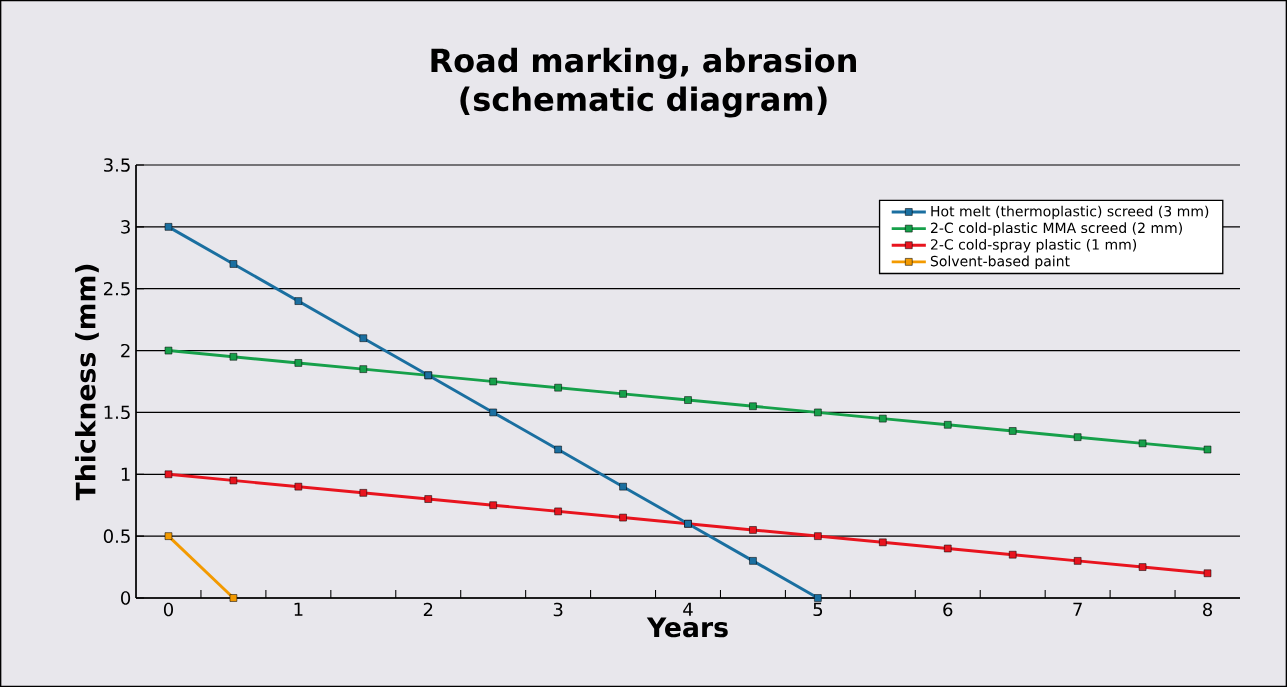 Image resolution: width=1287 pixels, height=687 pixels. Describe the element at coordinates (116, 536) in the screenshot. I see `y-tick-label: 0.5` at that location.